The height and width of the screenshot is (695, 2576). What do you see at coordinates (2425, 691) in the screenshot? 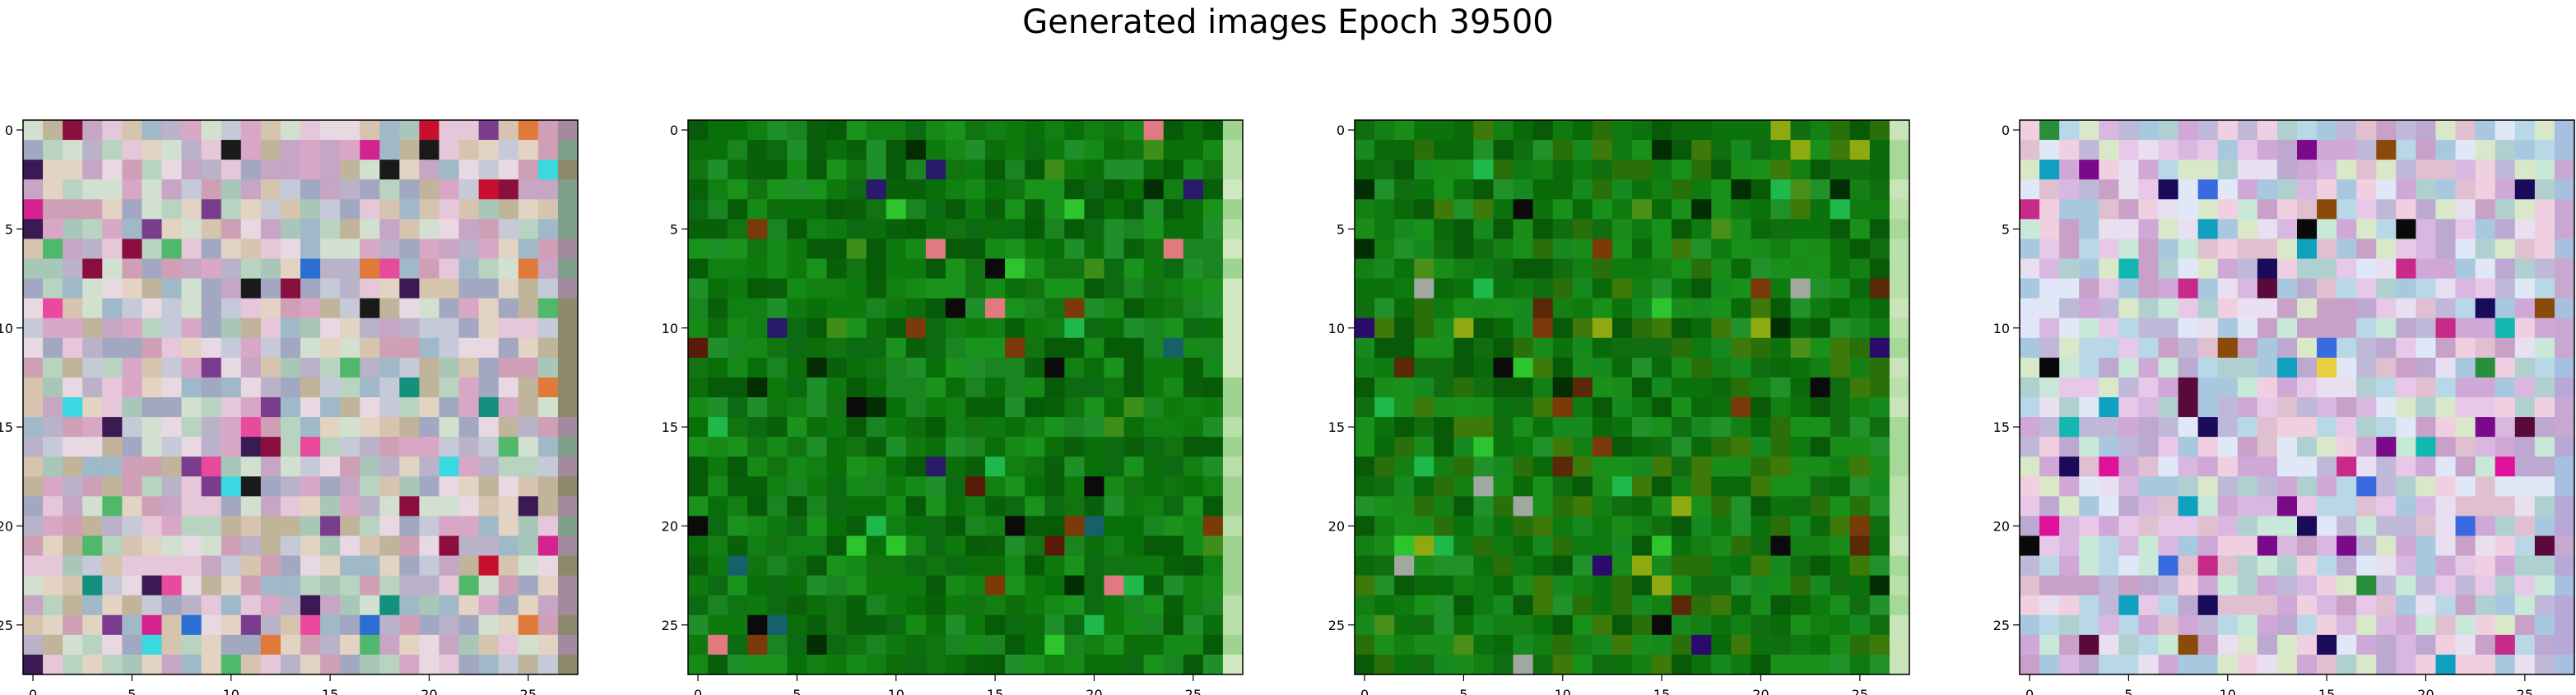
I see `x-tick-label: 20` at bounding box center [2425, 691].